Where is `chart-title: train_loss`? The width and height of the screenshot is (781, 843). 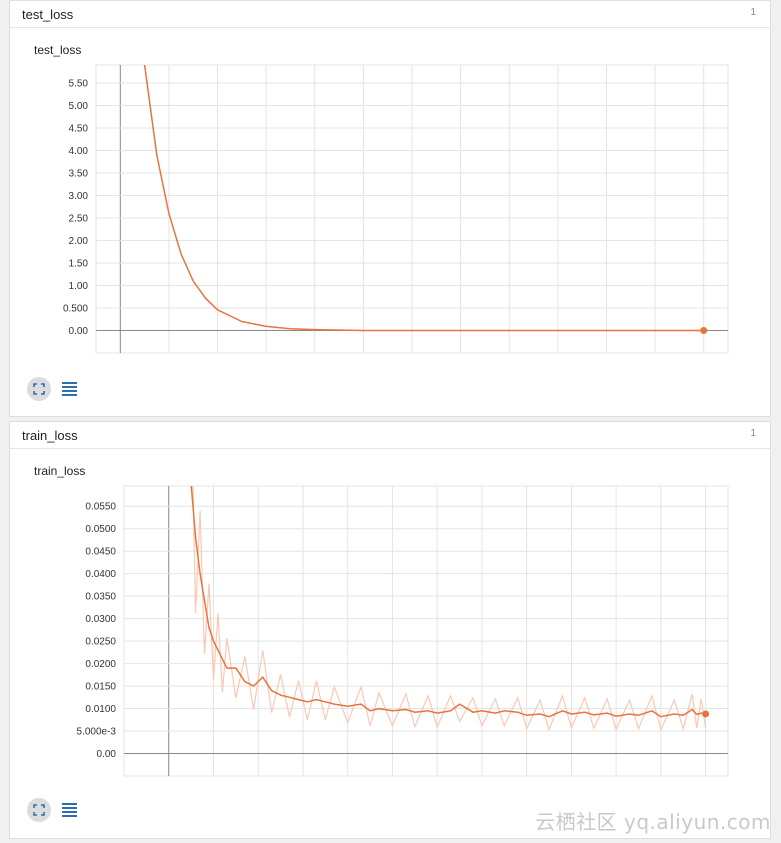
chart-title: train_loss is located at coordinates (60, 471).